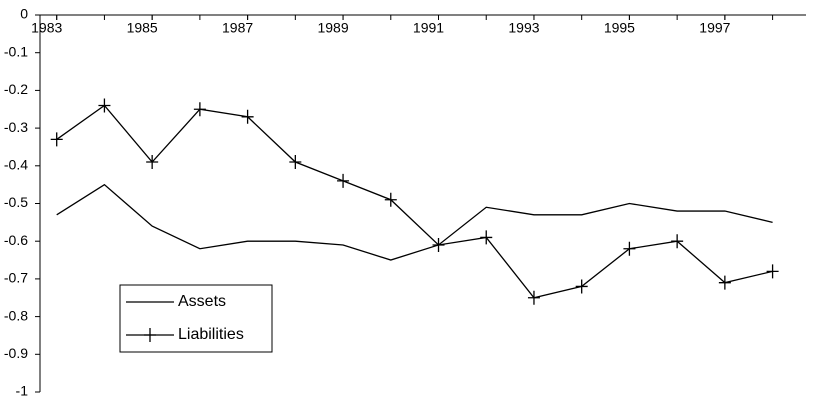  I want to click on legend-label: Liabilities, so click(211, 334).